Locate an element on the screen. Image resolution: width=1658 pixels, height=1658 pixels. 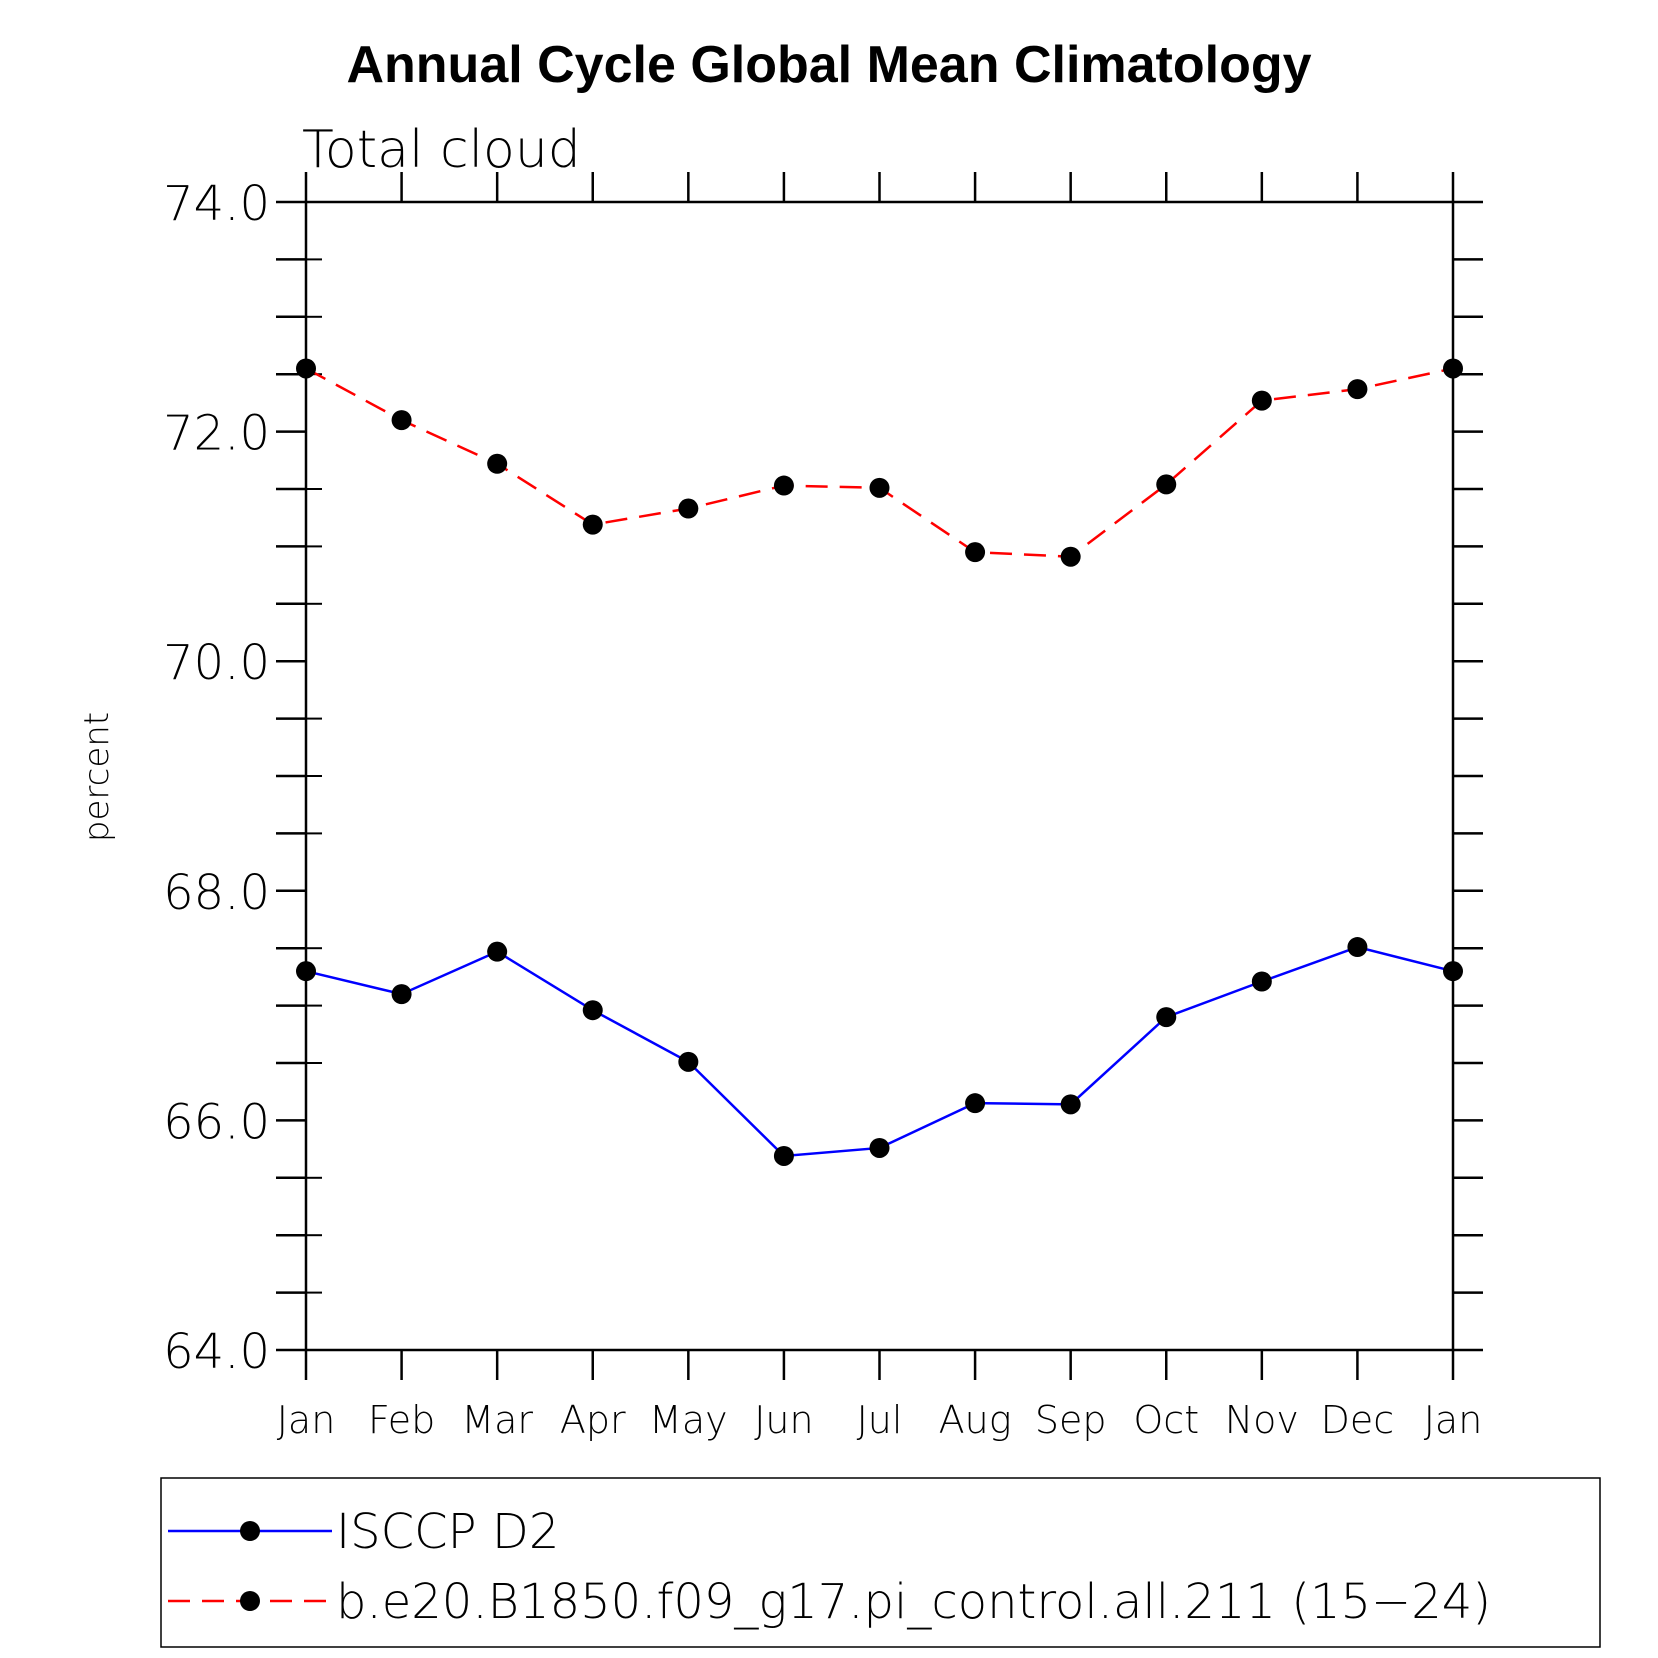
y-tick-label: 74.0 is located at coordinates (216, 204).